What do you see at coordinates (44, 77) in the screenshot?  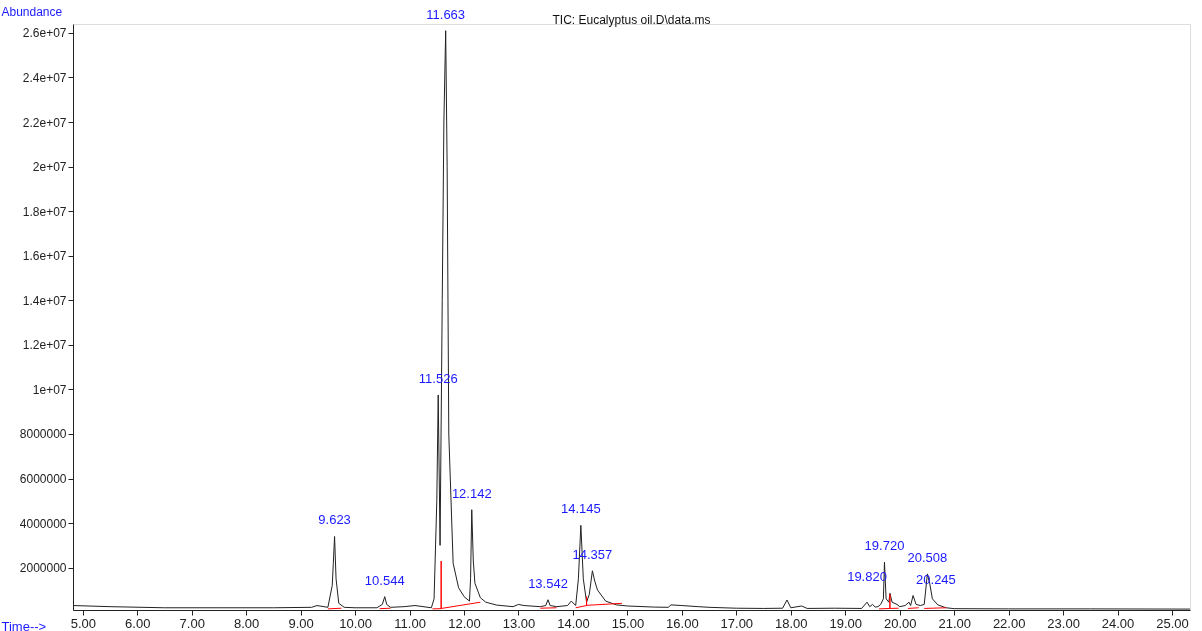 I see `y-tick-label: 2.4e+07` at bounding box center [44, 77].